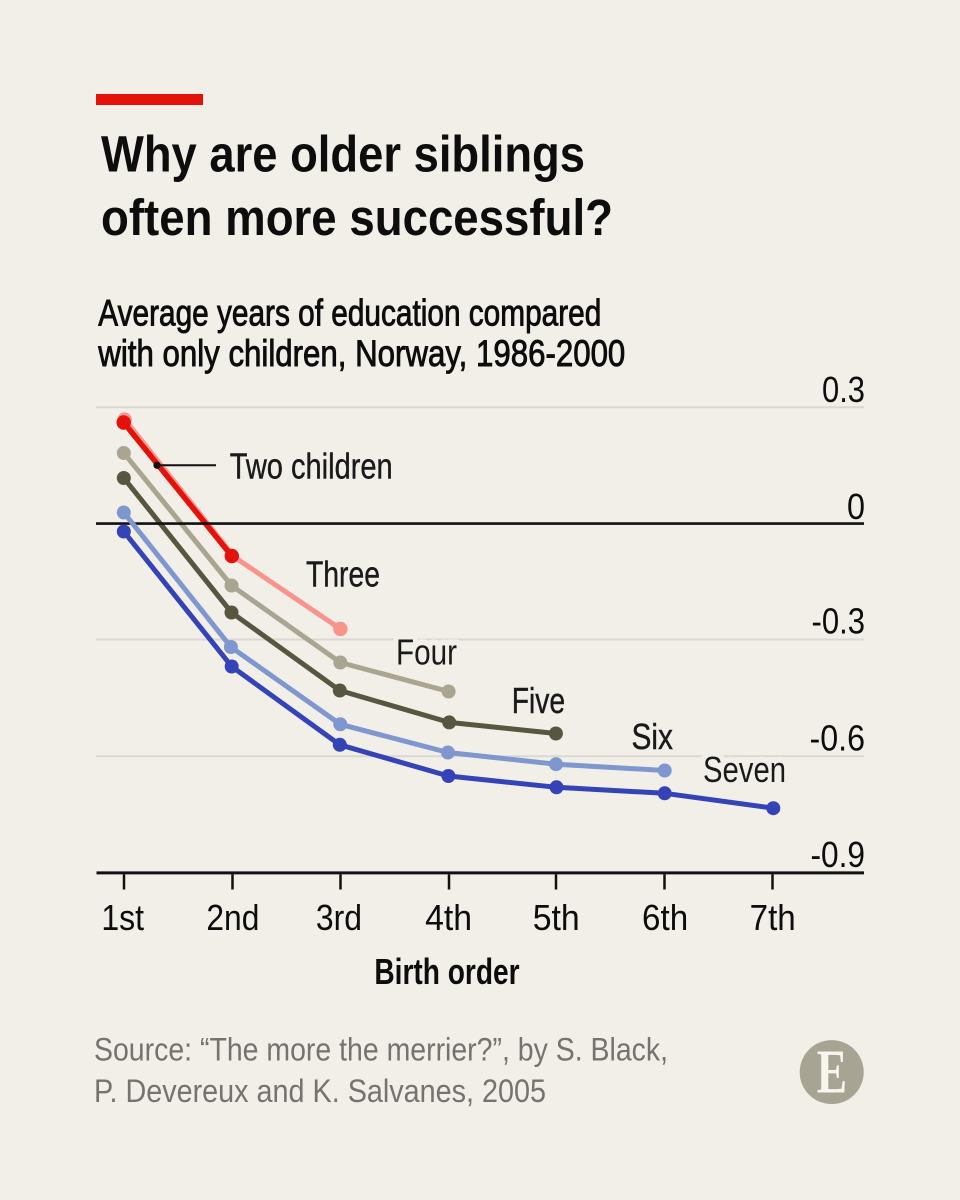 This screenshot has height=1200, width=960. I want to click on svg-text: 3rd, so click(339, 917).